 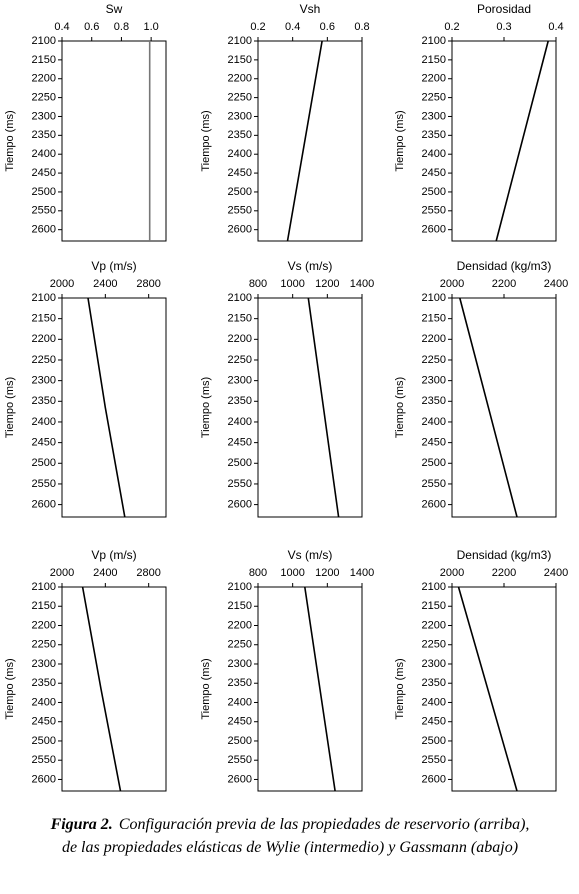 What do you see at coordinates (504, 9) in the screenshot?
I see `panel-title: Porosidad` at bounding box center [504, 9].